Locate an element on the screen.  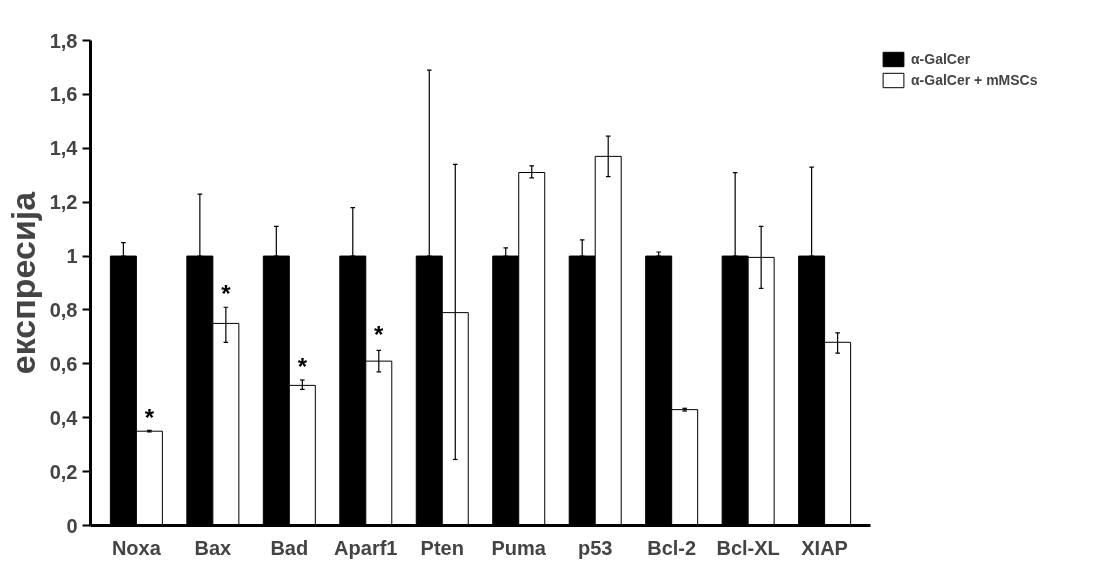
y-tick-label: 1,4 is located at coordinates (64, 148).